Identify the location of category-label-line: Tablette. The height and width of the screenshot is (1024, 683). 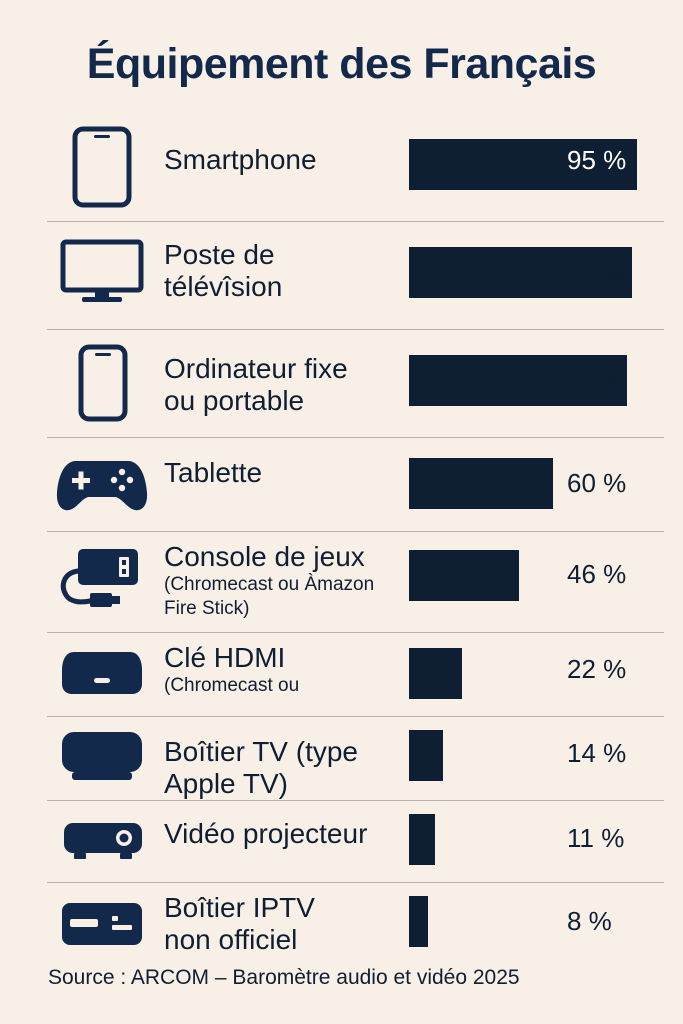
(213, 472).